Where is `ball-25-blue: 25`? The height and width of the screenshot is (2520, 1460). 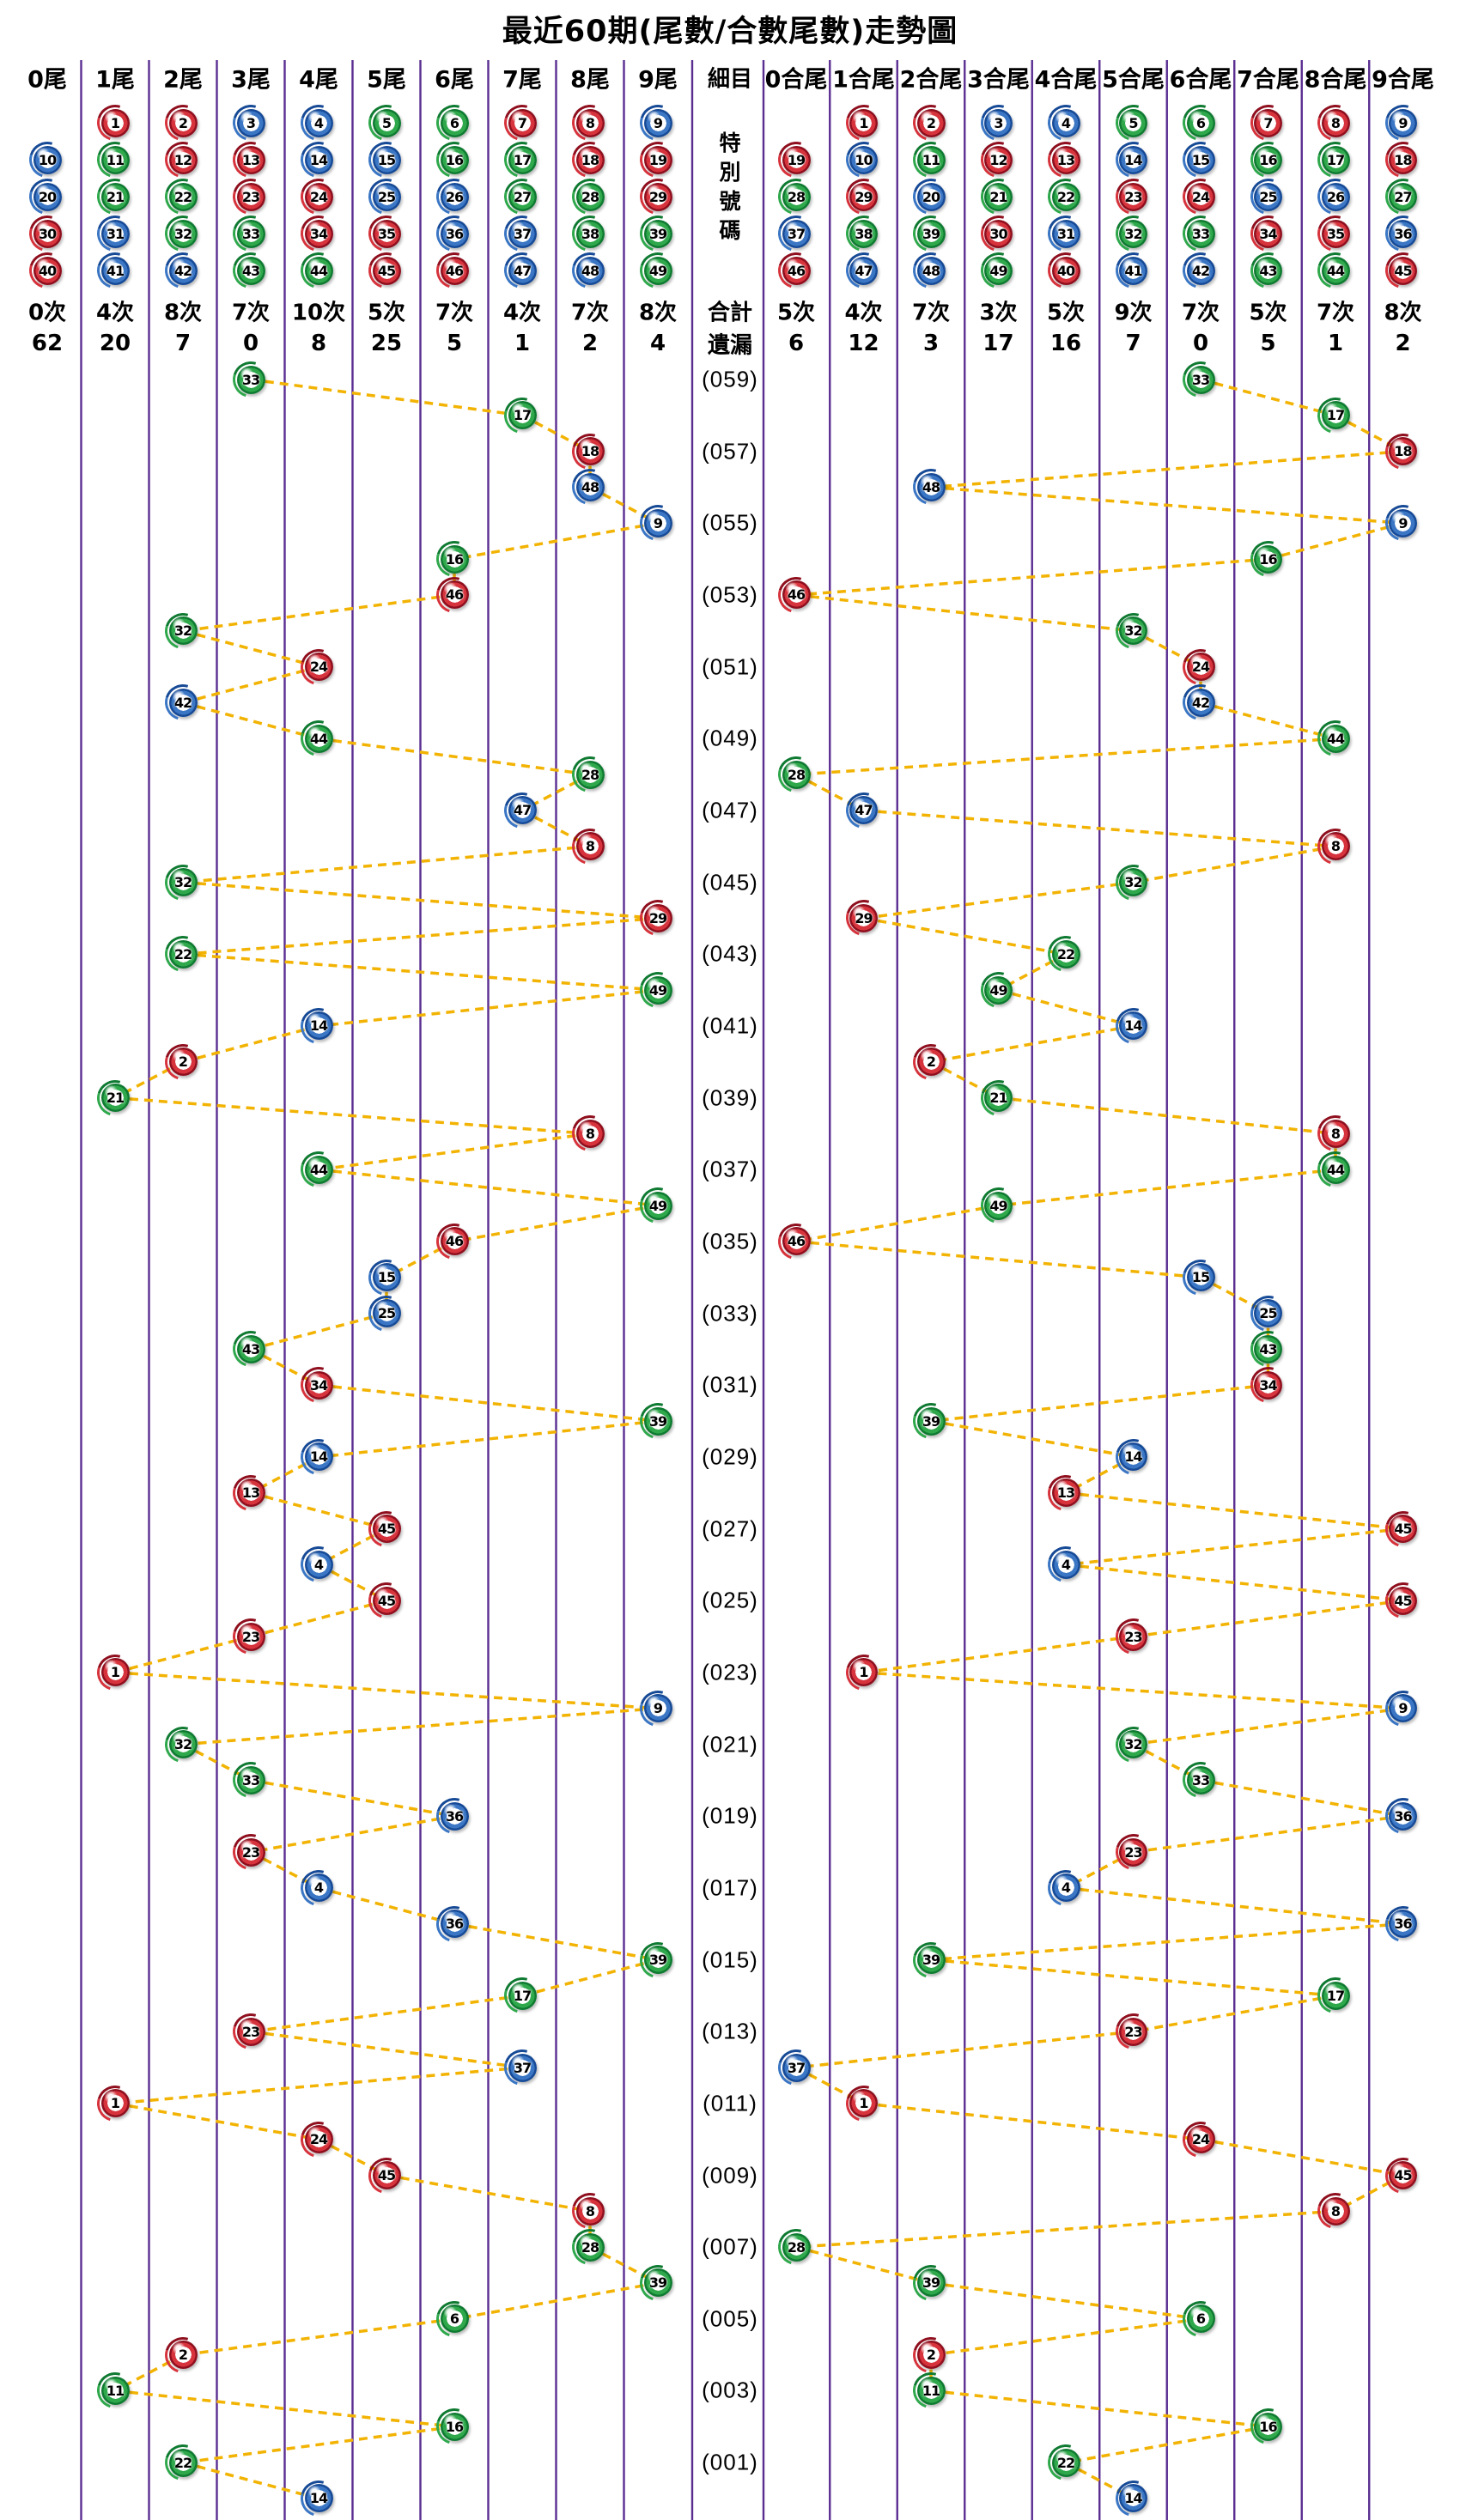 ball-25-blue: 25 is located at coordinates (386, 197).